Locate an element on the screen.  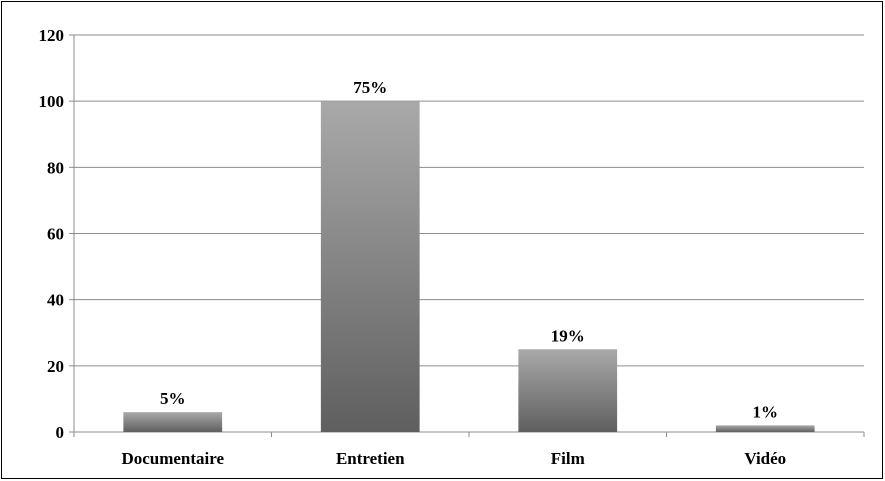
bar-vidéo is located at coordinates (765, 428).